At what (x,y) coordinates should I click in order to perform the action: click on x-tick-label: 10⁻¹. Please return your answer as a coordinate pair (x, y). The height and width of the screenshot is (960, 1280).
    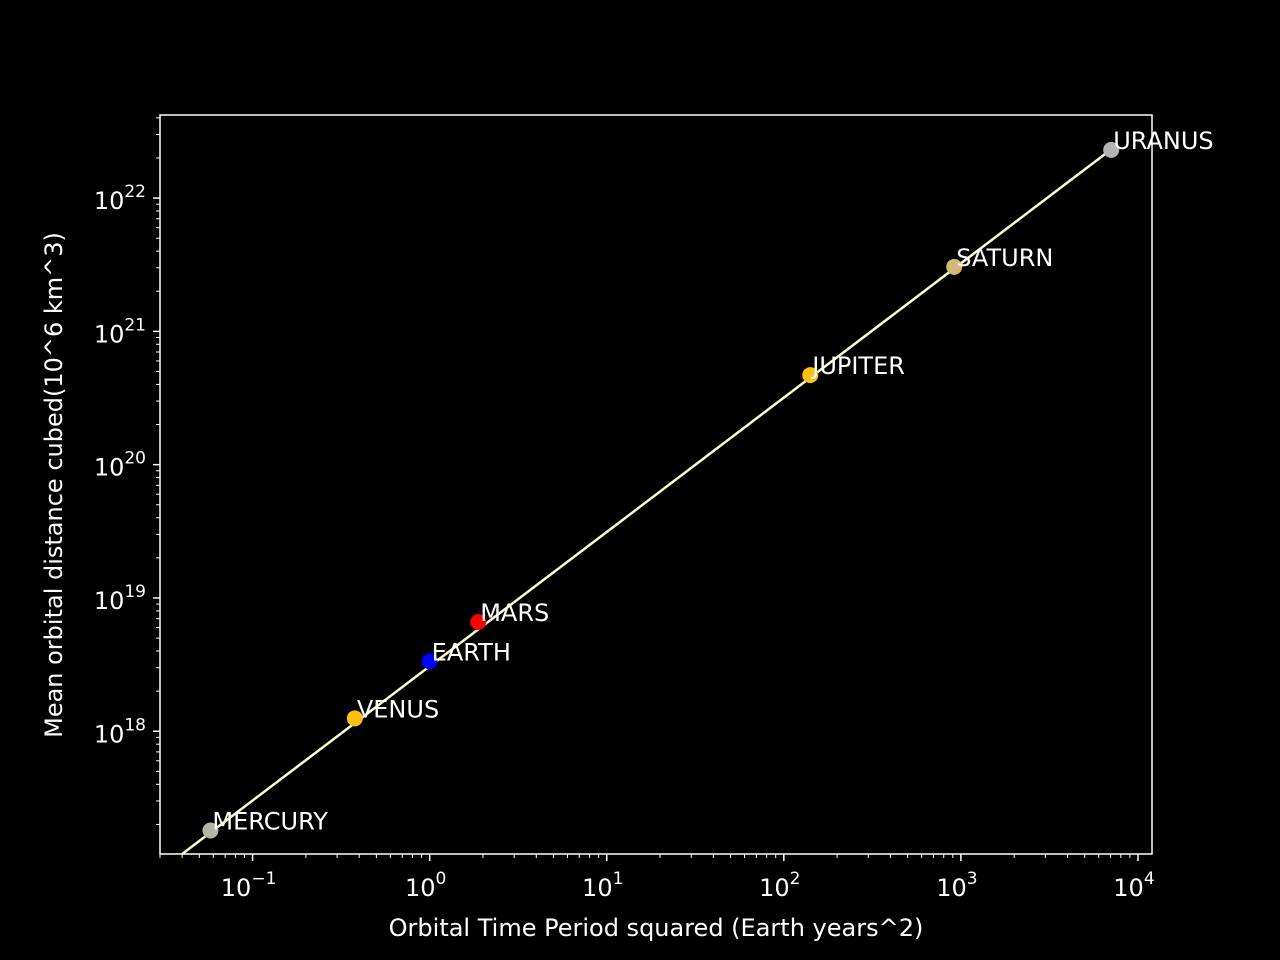
    Looking at the image, I should click on (249, 885).